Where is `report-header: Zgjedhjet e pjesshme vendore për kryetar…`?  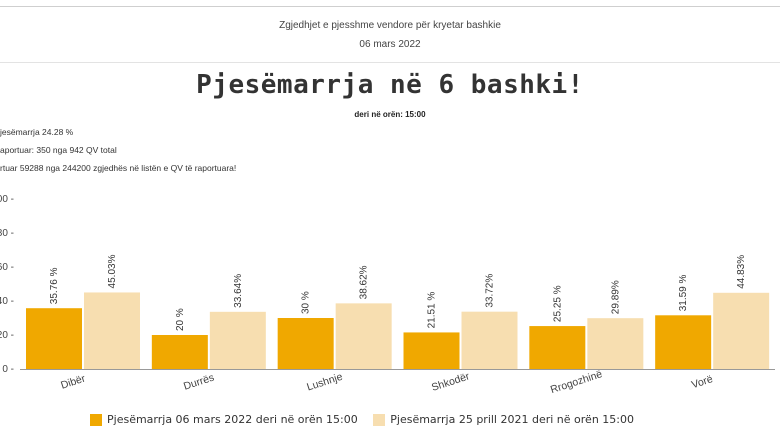 report-header: Zgjedhjet e pjesshme vendore për kryetar… is located at coordinates (390, 31).